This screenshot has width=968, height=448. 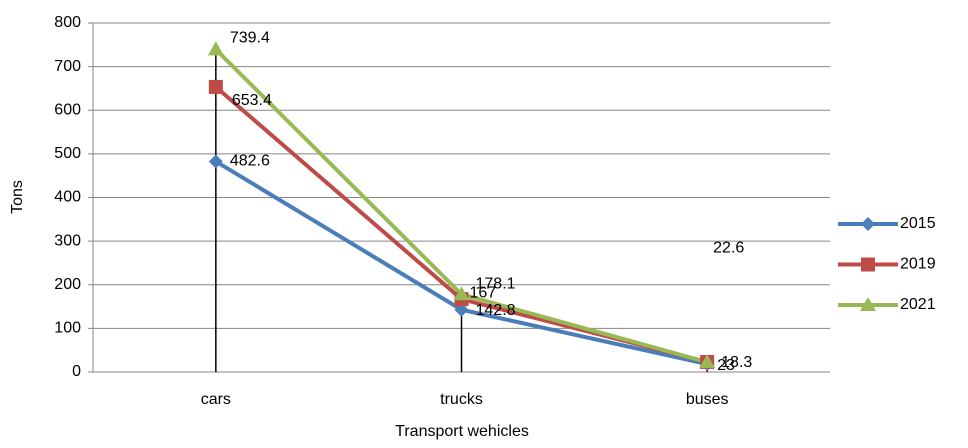 What do you see at coordinates (707, 399) in the screenshot?
I see `x-tick-label: buses` at bounding box center [707, 399].